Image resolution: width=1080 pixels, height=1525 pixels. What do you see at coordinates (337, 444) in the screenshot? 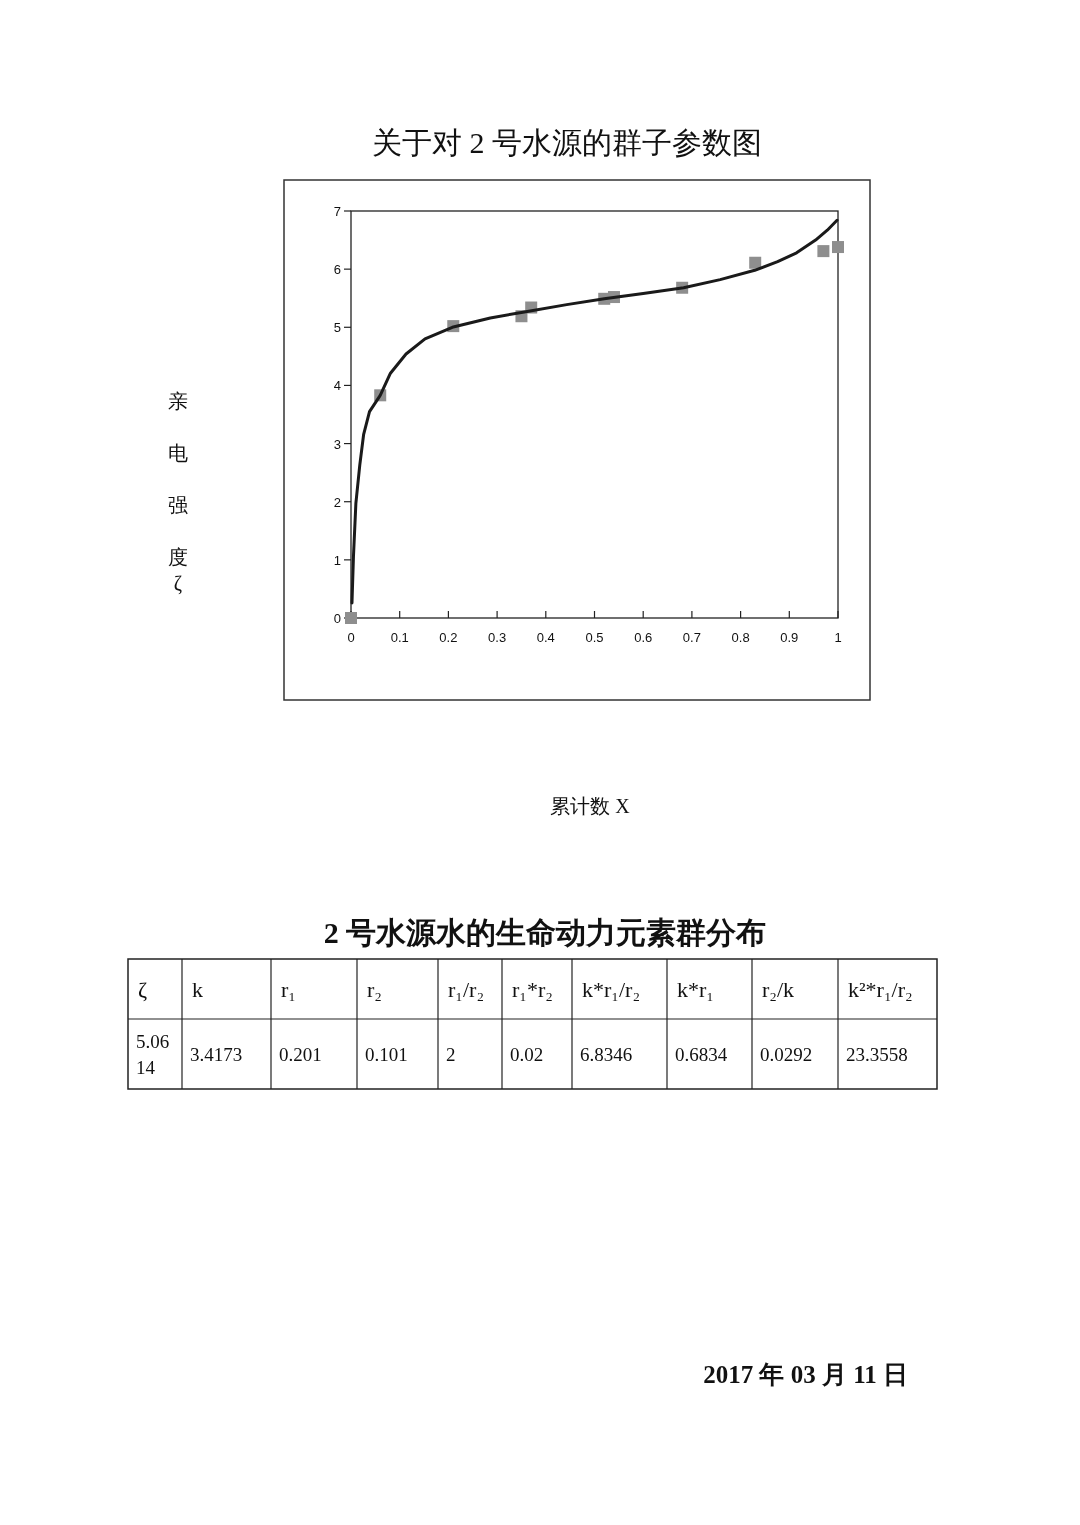
I see `y-tick-label: 3` at bounding box center [337, 444].